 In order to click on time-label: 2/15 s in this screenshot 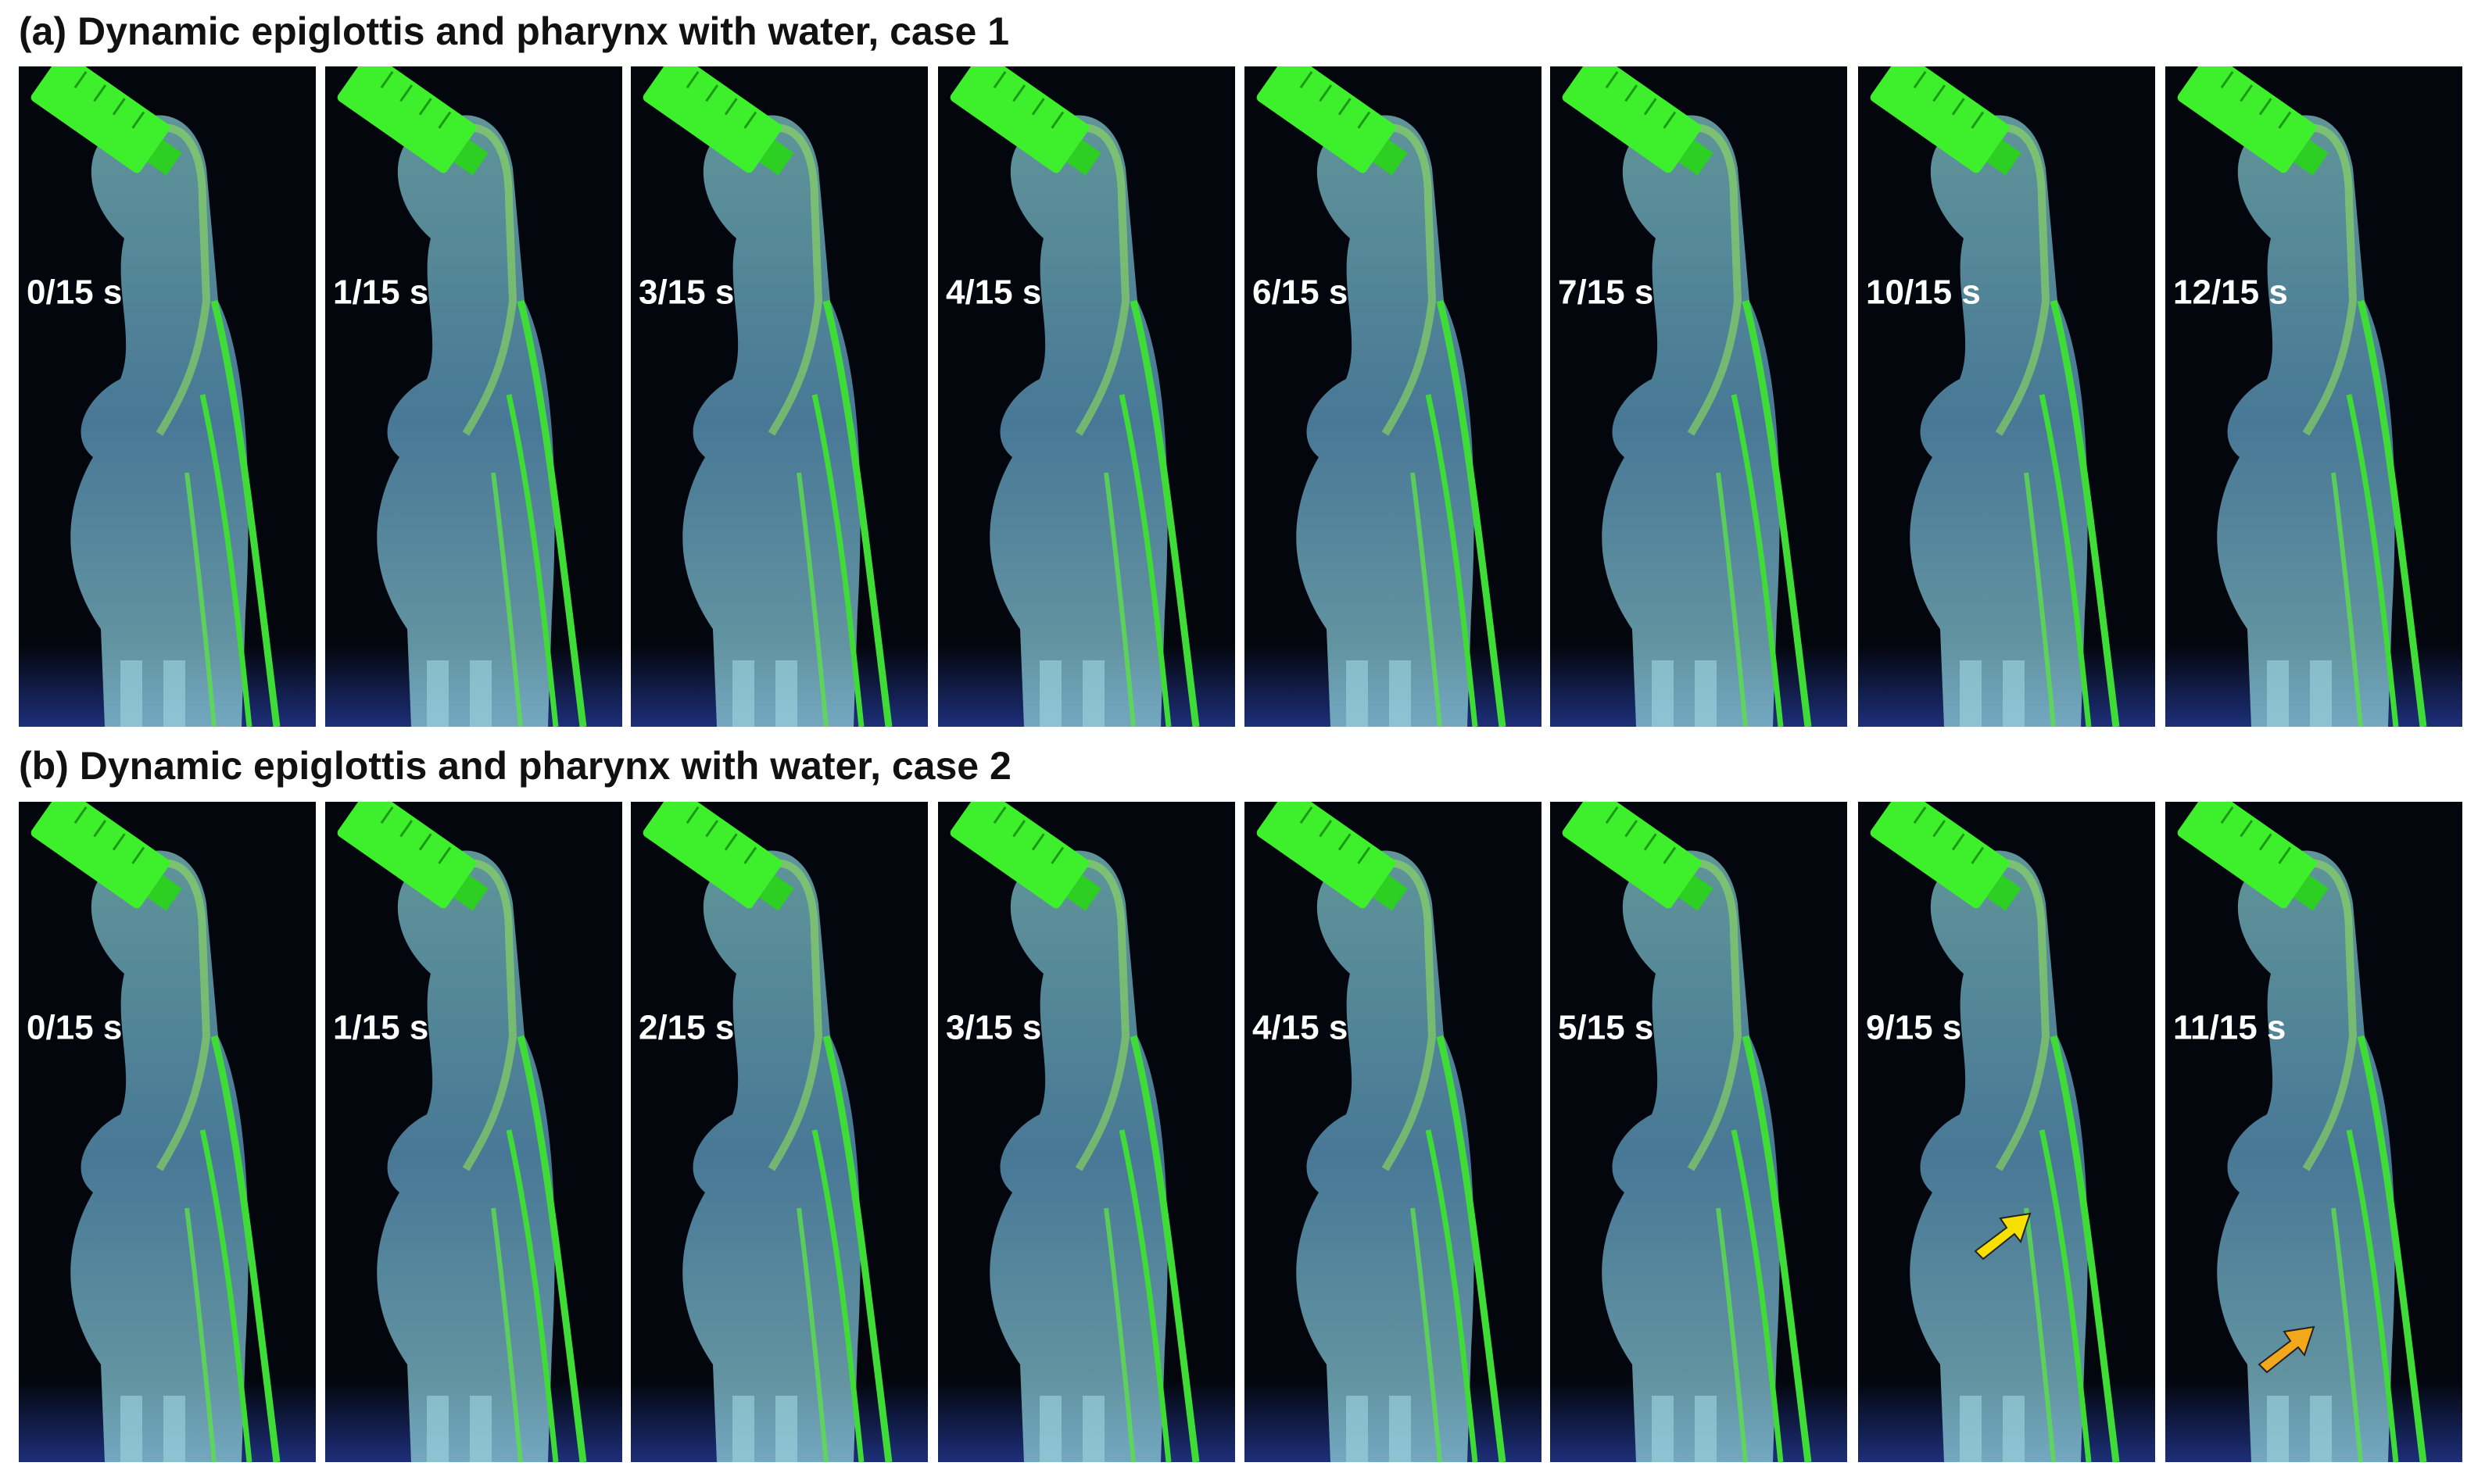, I will do `click(686, 1028)`.